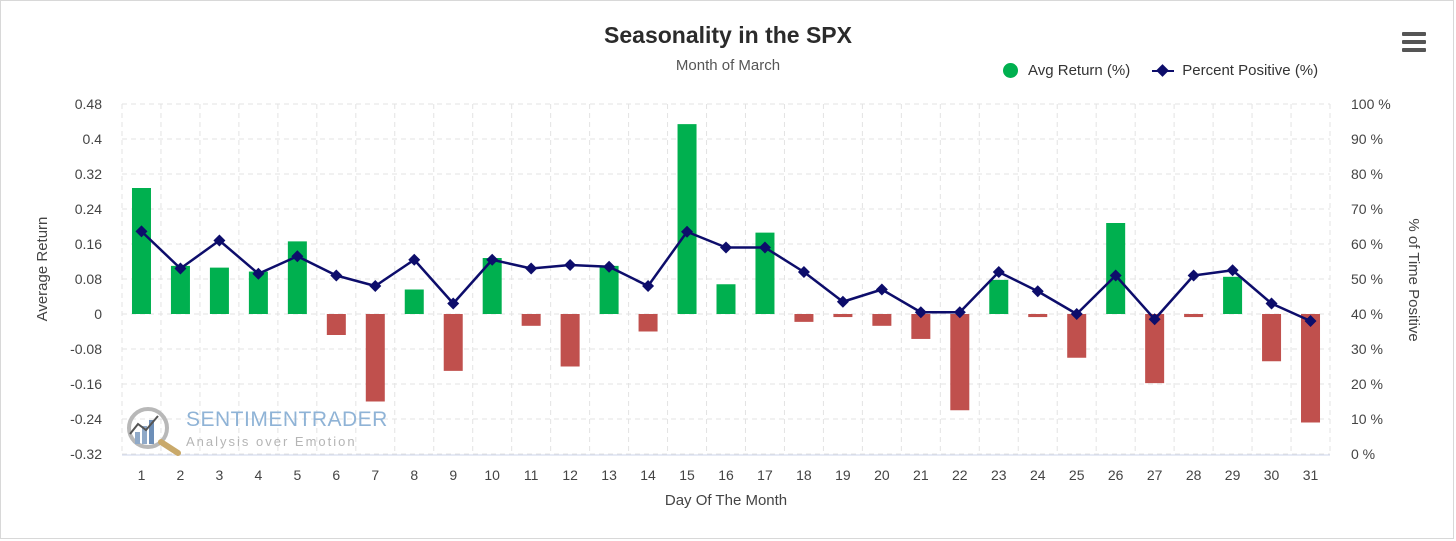 This screenshot has height=541, width=1456. What do you see at coordinates (88, 209) in the screenshot?
I see `y-left-tick-label: 0.24` at bounding box center [88, 209].